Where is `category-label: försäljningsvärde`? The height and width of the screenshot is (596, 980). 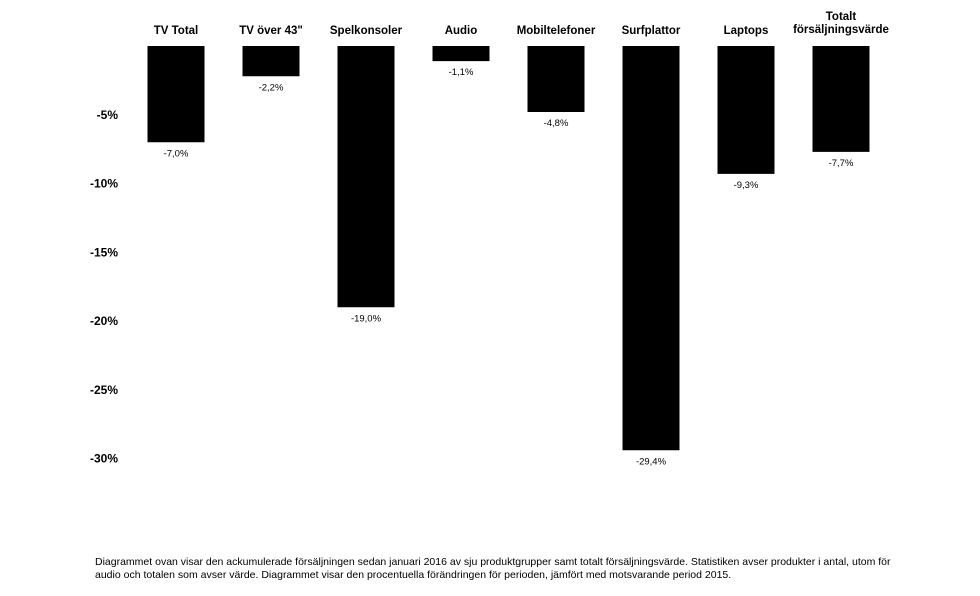
category-label: försäljningsvärde is located at coordinates (841, 30).